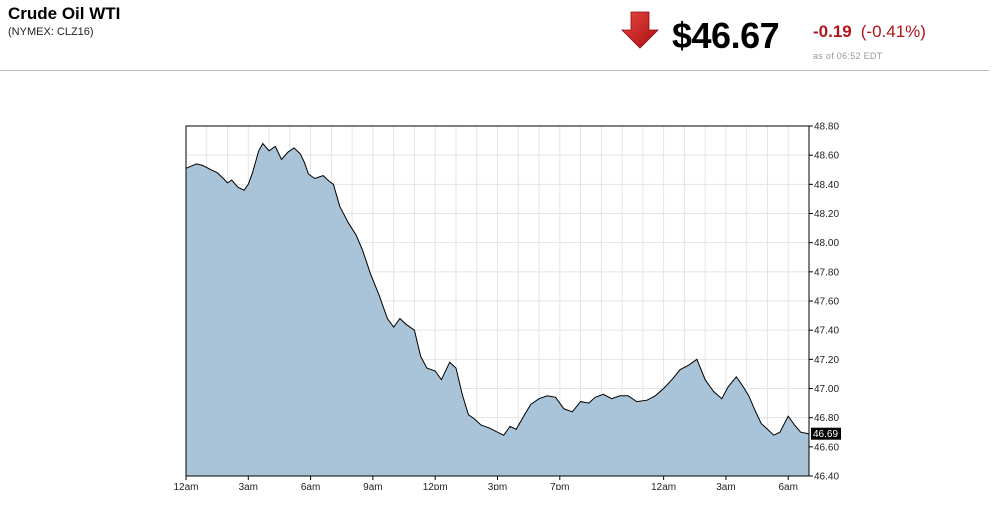  I want to click on change-percent: (-0.41%), so click(893, 31).